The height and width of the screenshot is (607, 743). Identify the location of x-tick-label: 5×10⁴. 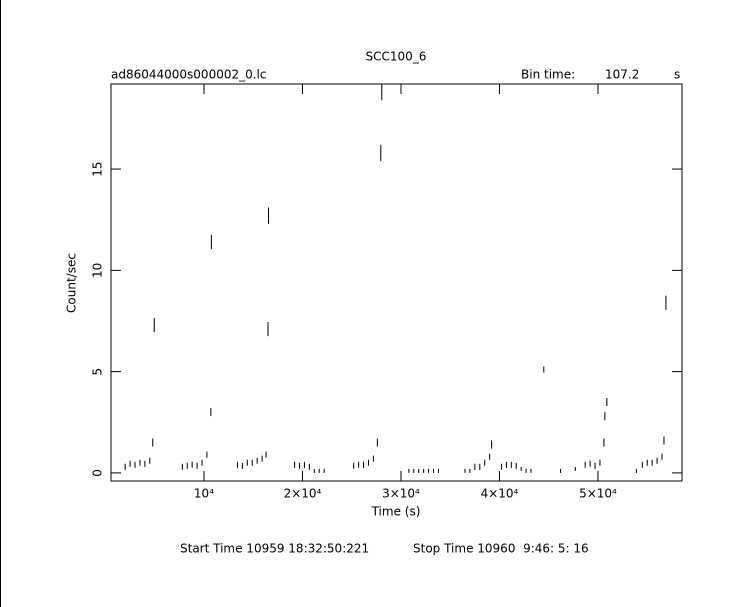
(598, 494).